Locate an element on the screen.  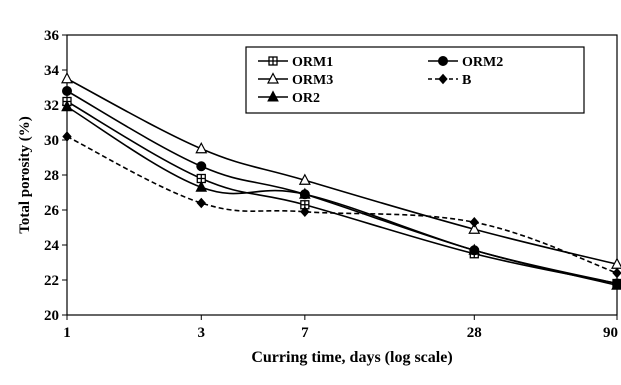
x-tick-label: 1 is located at coordinates (67, 333).